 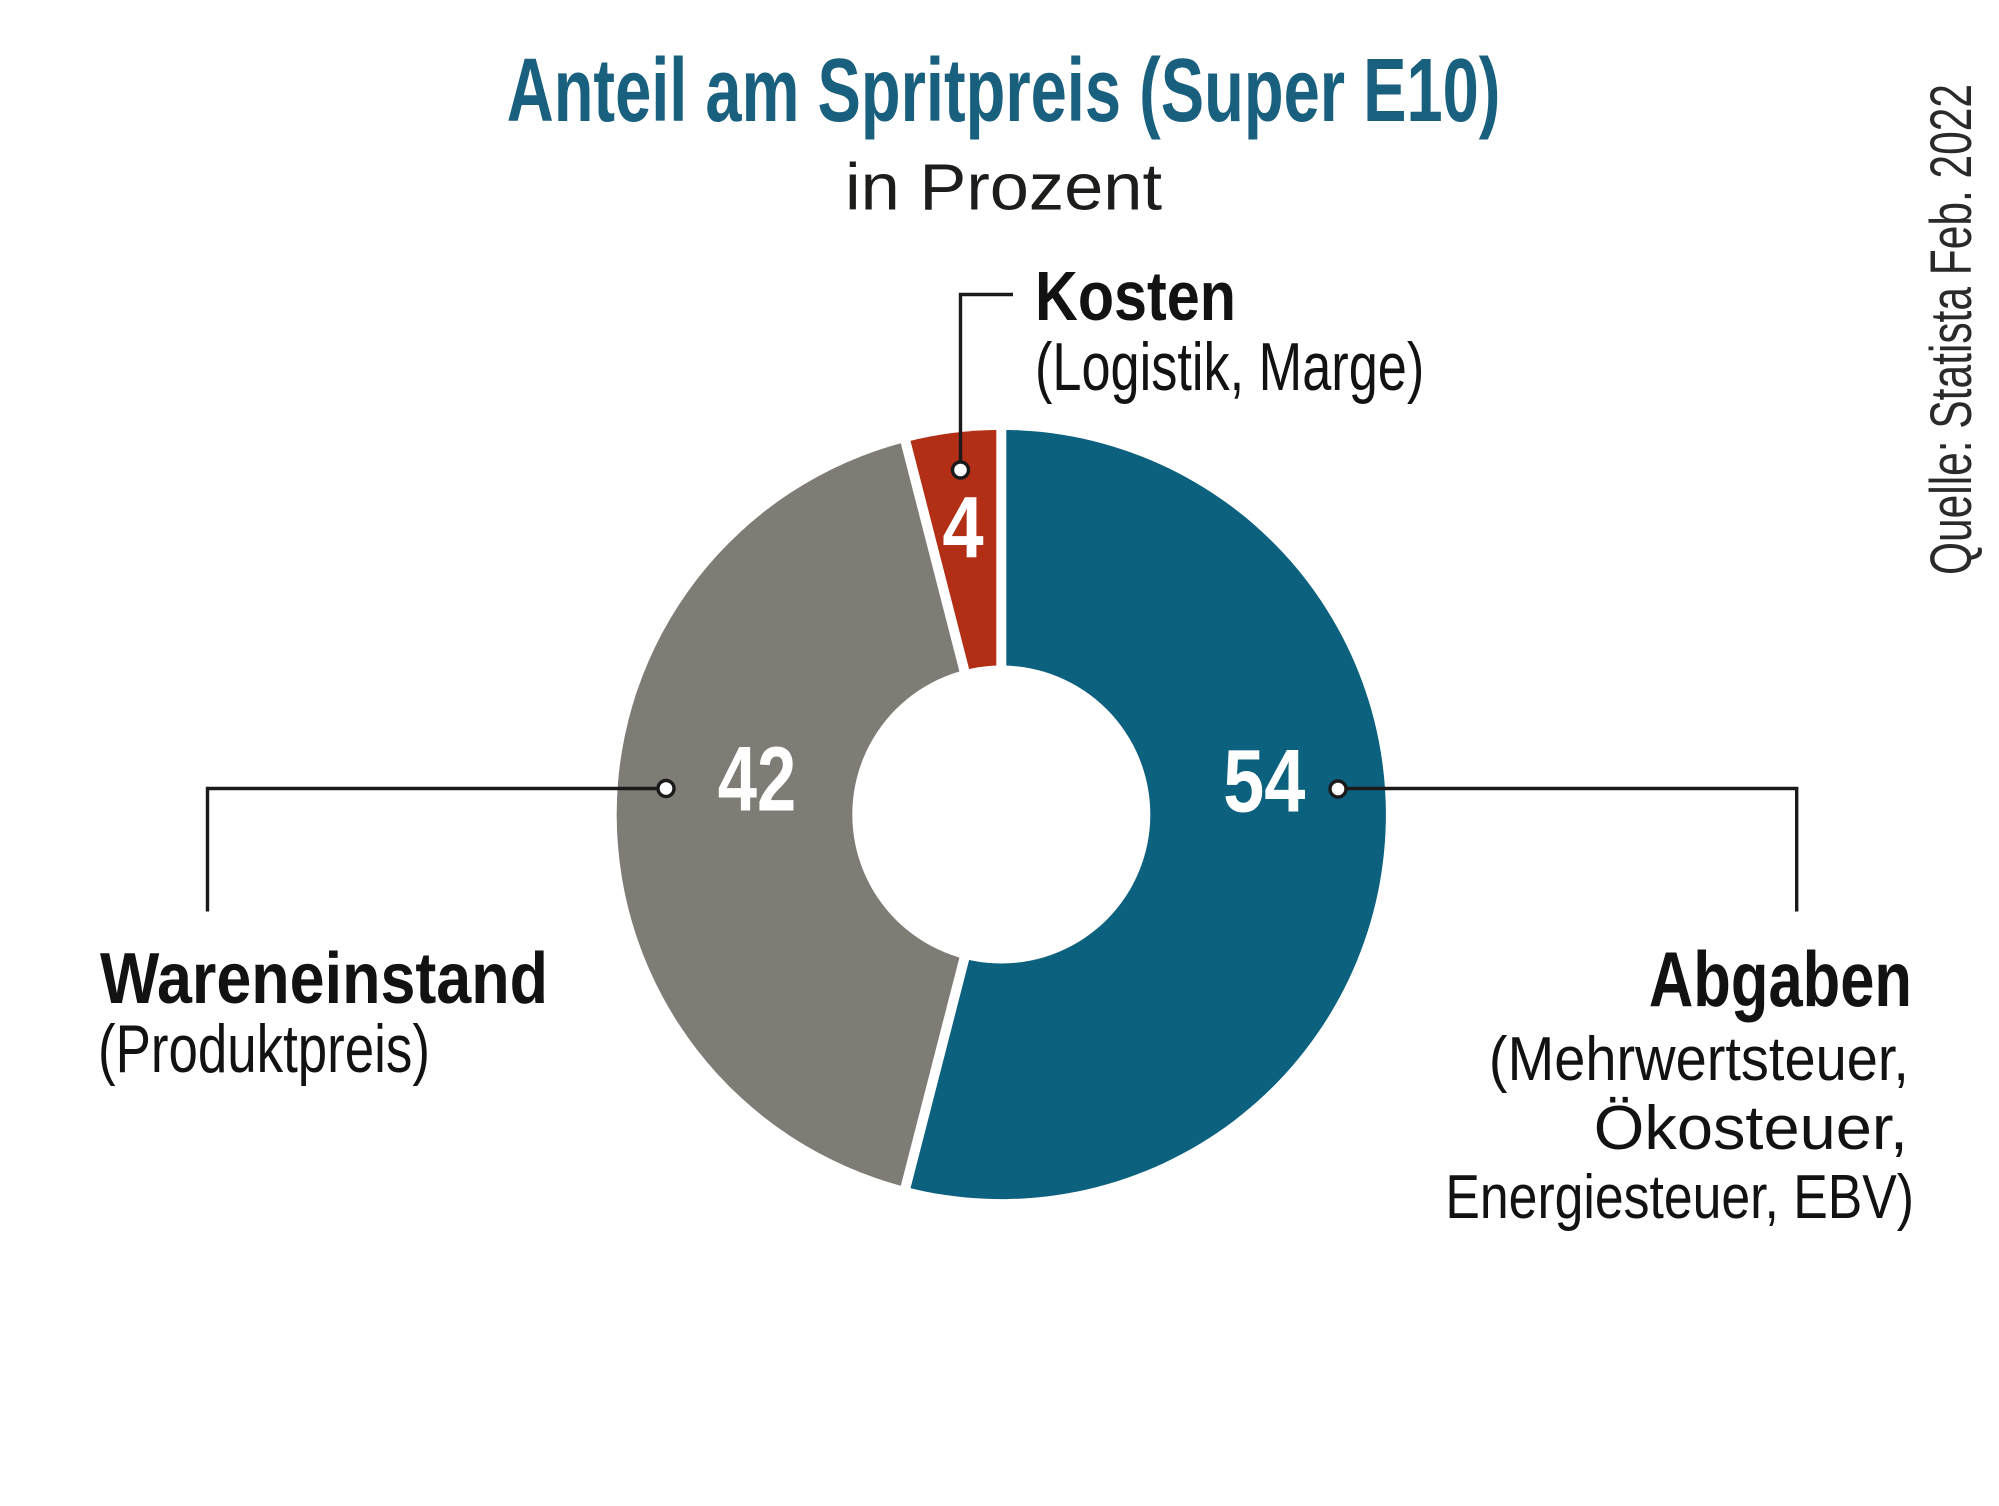 I want to click on svg-text: (Logistik, Marge), so click(x=1229, y=366).